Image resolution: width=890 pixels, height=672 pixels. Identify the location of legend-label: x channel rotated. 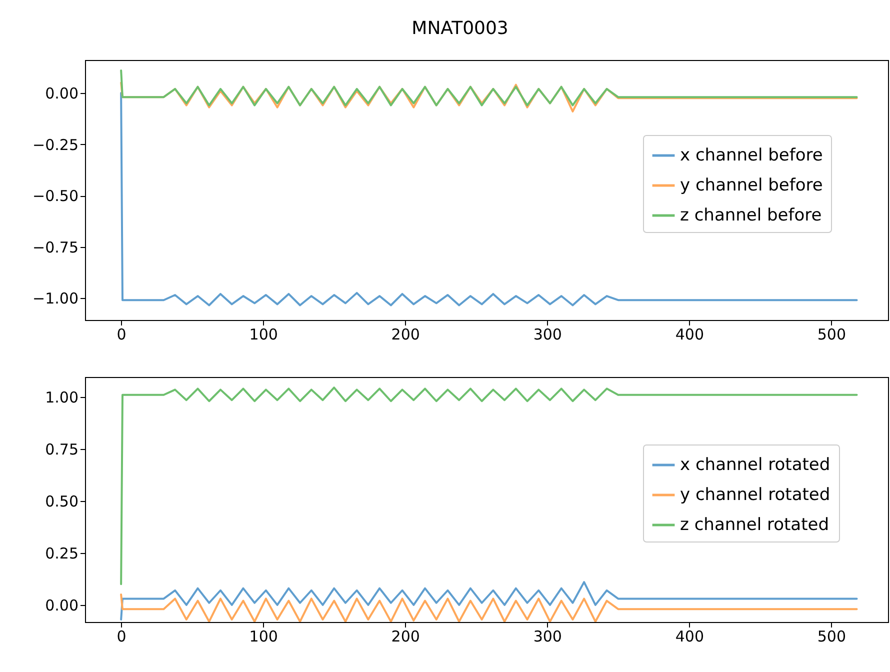
(755, 465).